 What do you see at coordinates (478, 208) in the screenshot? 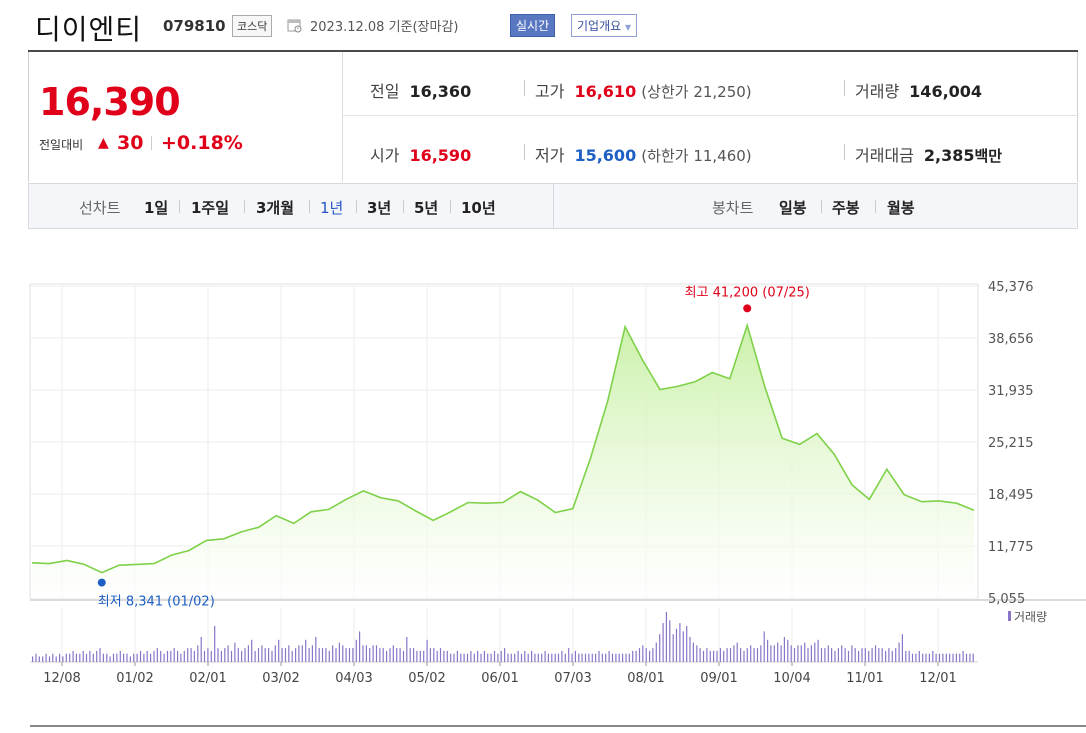
I see `period-10y: 10년` at bounding box center [478, 208].